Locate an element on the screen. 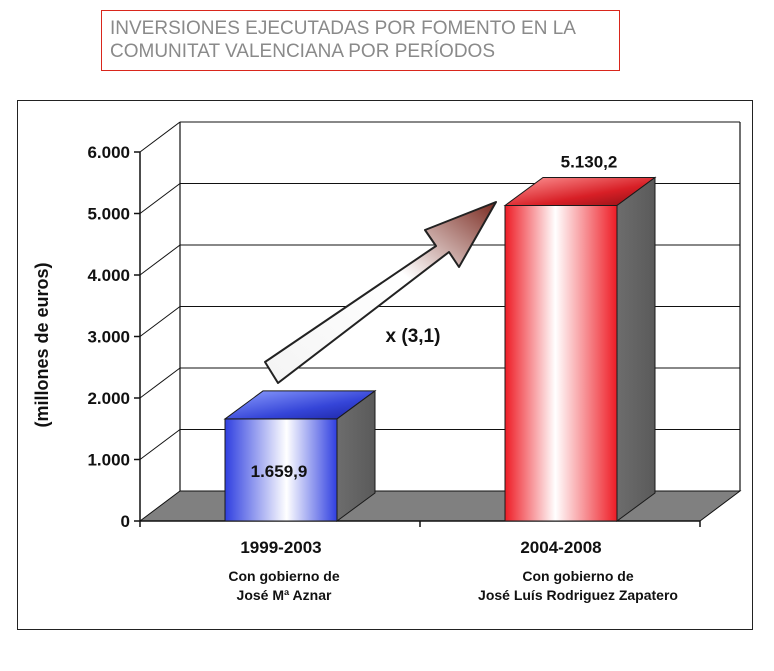 This screenshot has height=671, width=774. x-category-label: 2004-2008 is located at coordinates (560, 547).